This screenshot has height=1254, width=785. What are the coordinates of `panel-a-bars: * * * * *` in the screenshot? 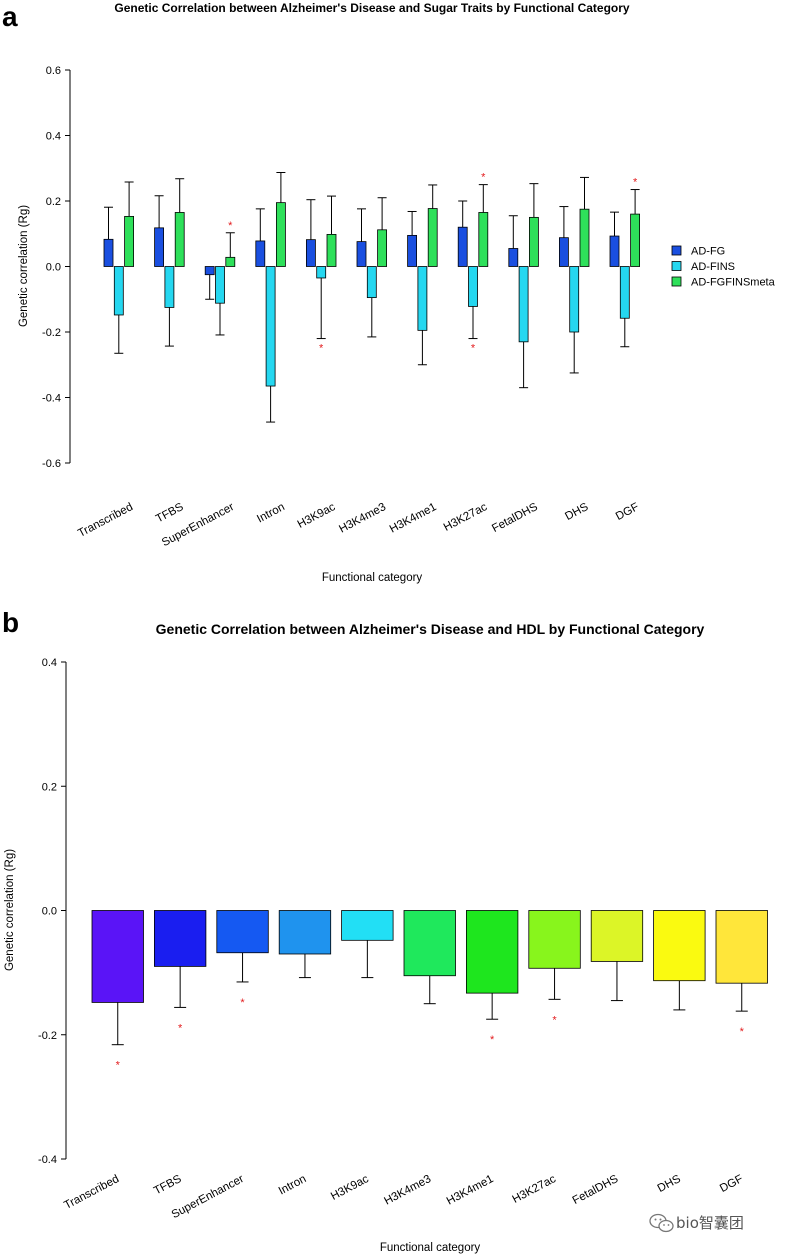 It's located at (371, 297).